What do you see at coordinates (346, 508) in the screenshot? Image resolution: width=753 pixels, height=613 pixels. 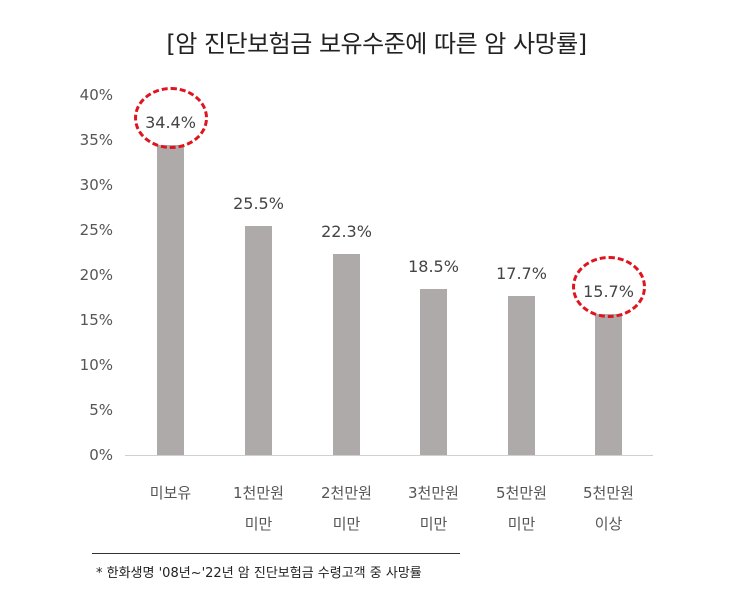 I see `x-category-label: 2천만원 미만` at bounding box center [346, 508].